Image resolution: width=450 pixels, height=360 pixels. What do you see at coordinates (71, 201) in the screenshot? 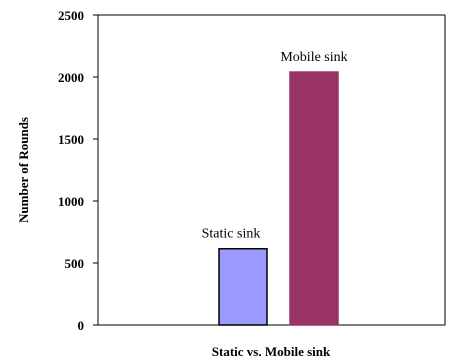
I see `y-tick-label: 1000` at bounding box center [71, 201].